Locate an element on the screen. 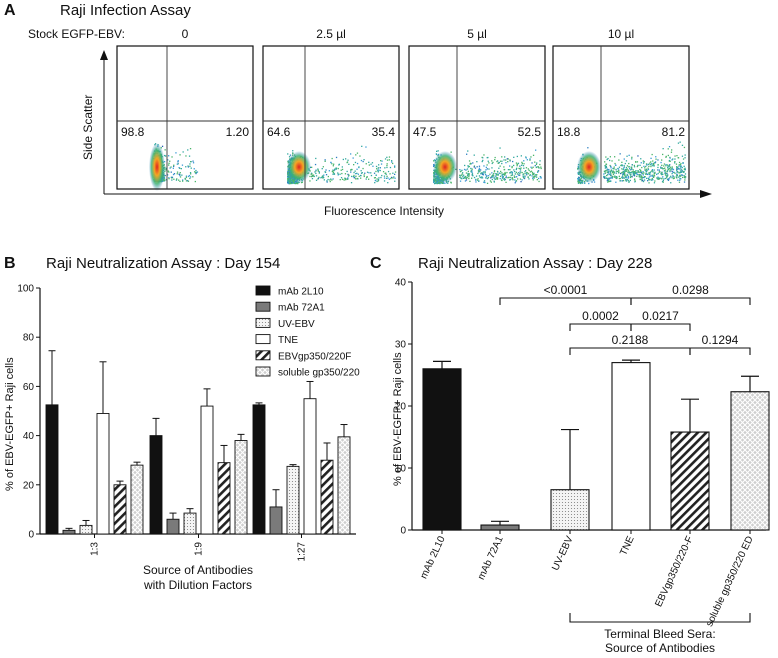  c-x-tick-label: TNE is located at coordinates (627, 545).